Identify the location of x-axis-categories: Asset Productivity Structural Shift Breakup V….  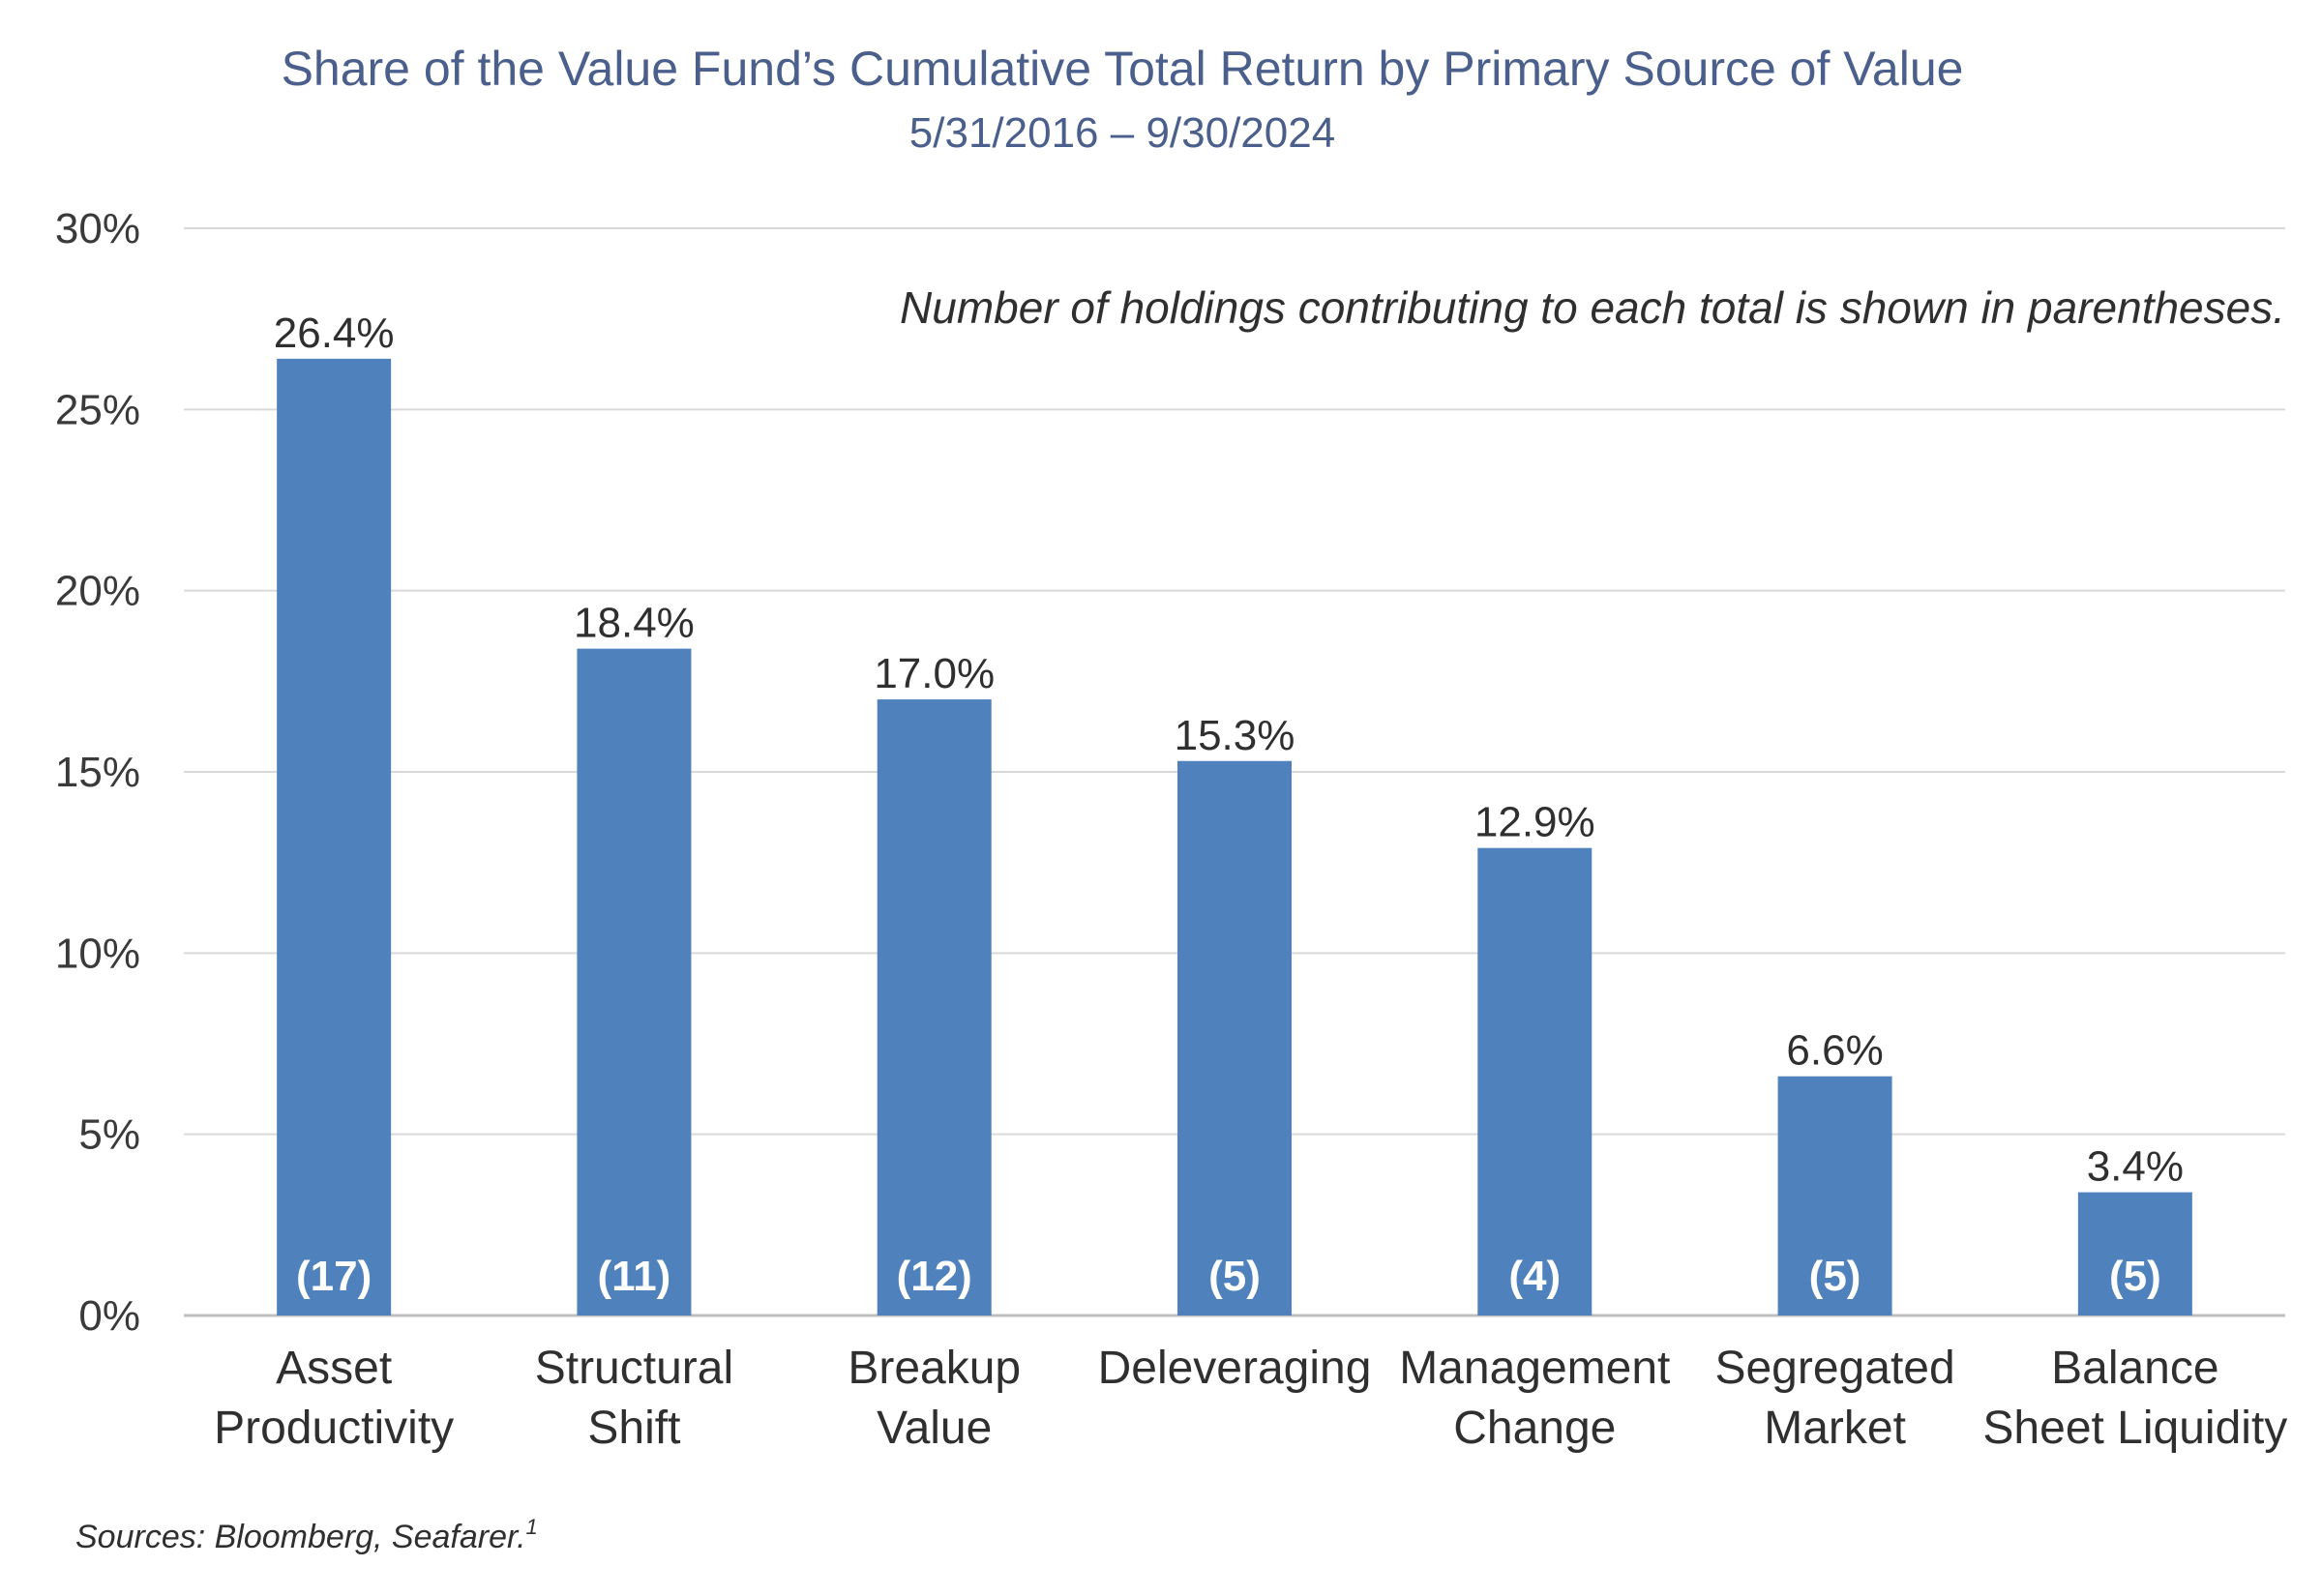
(1250, 1398).